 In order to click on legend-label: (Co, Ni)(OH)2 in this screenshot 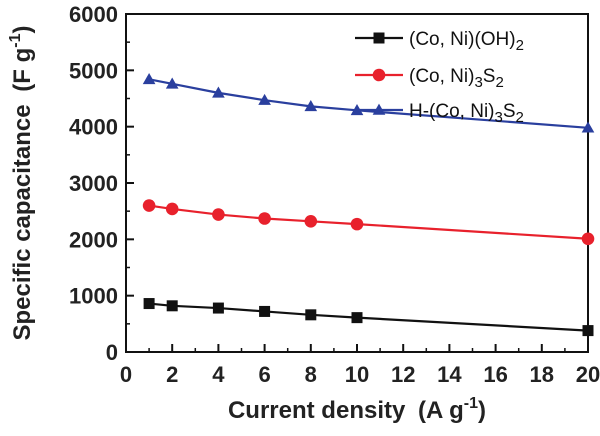, I will do `click(466, 41)`.